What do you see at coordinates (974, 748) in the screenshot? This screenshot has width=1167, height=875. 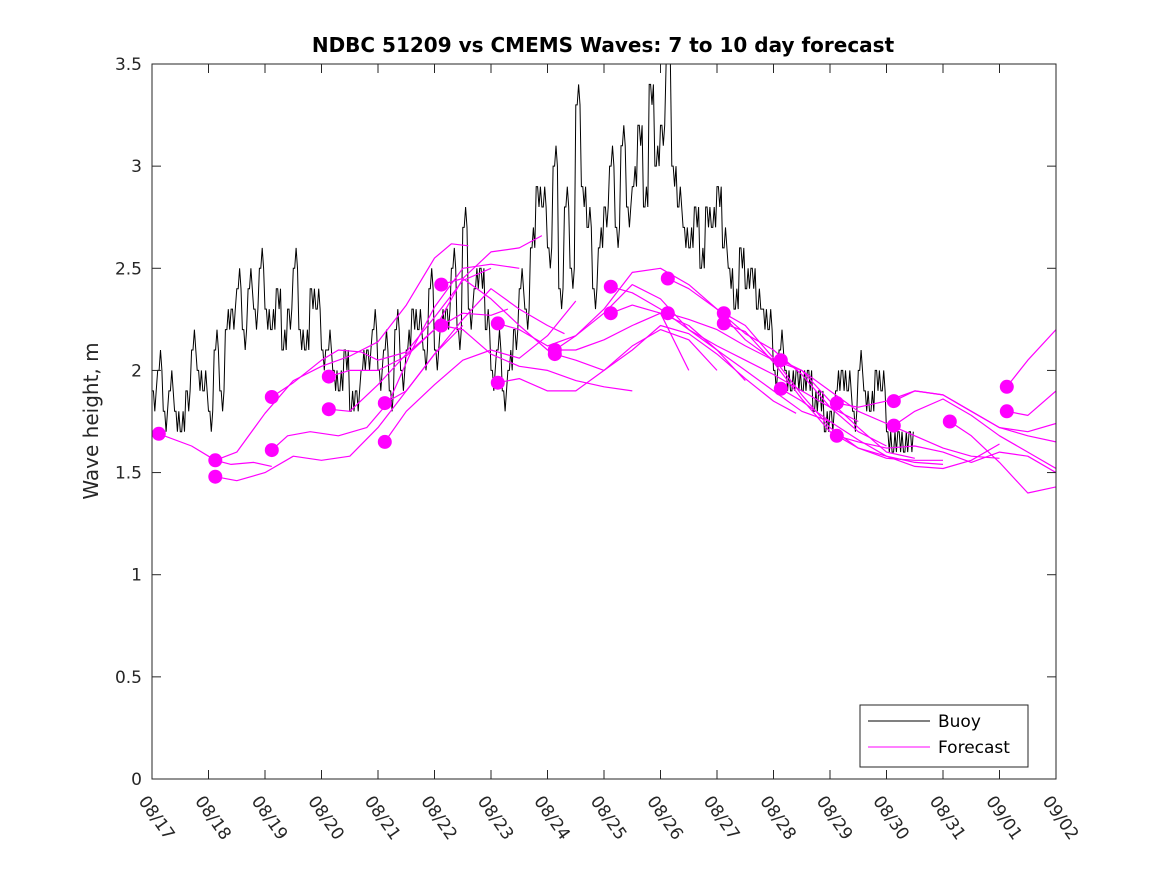 I see `legend-forecast-label: Forecast` at bounding box center [974, 748].